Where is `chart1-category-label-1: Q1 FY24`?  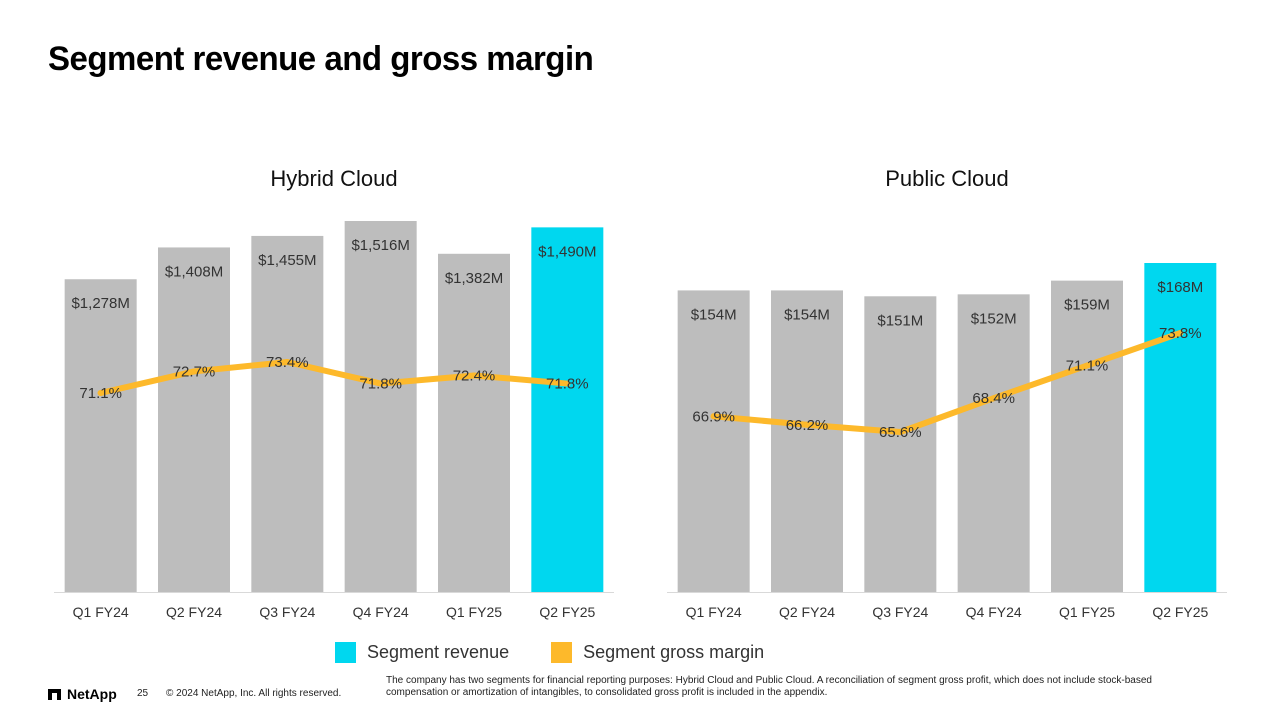
chart1-category-label-1: Q1 FY24 is located at coordinates (101, 612).